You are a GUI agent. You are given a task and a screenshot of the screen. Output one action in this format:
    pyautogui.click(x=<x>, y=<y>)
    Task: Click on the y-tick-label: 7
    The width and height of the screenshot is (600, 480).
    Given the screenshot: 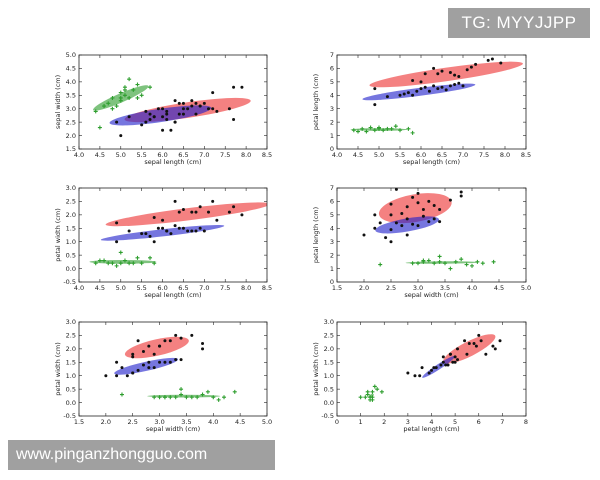 What is the action you would take?
    pyautogui.click(x=332, y=55)
    